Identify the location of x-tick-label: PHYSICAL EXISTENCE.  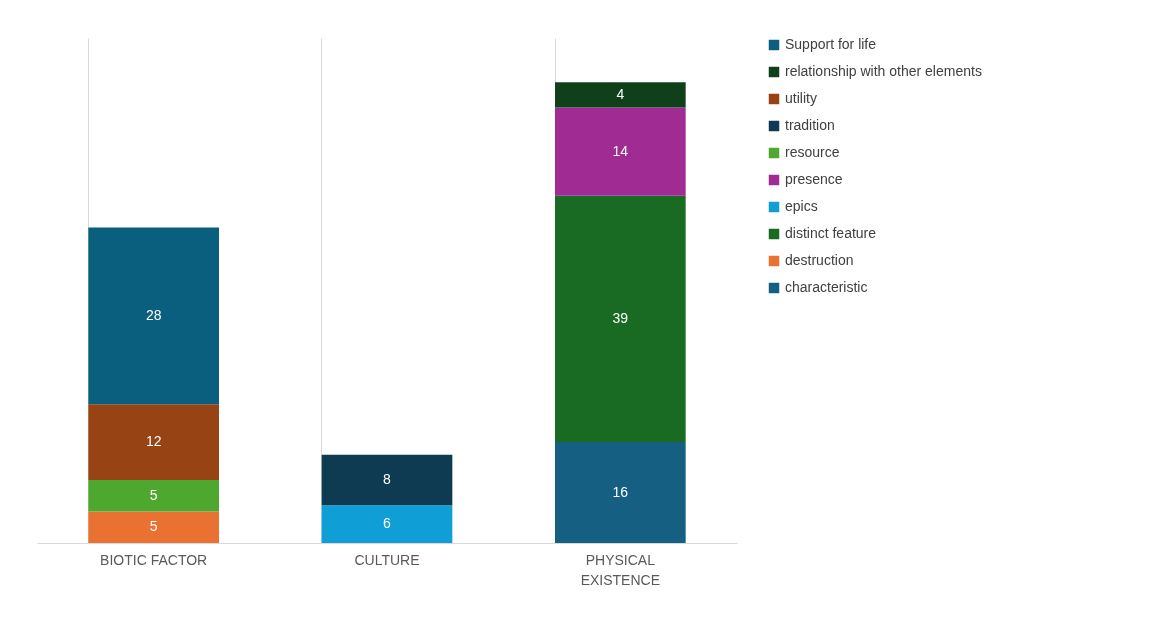
(620, 569).